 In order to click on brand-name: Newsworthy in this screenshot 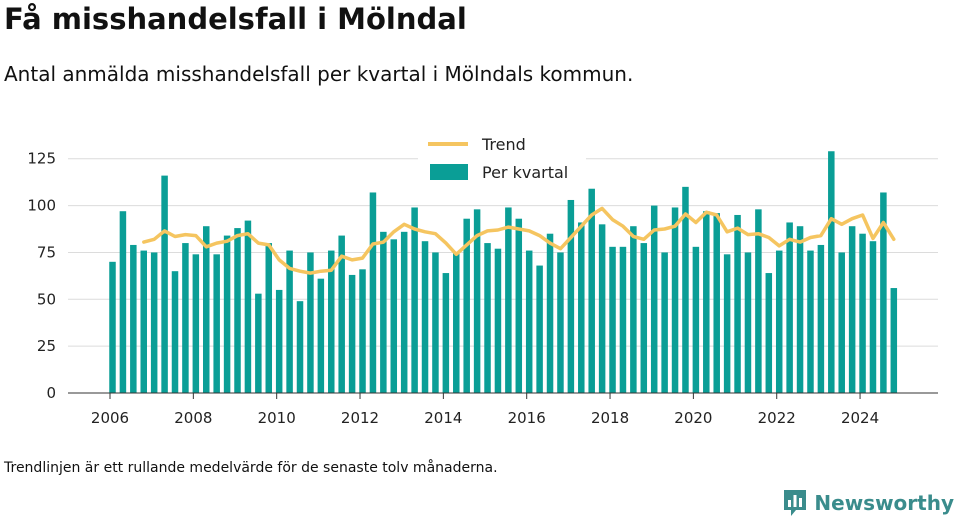, I will do `click(884, 503)`.